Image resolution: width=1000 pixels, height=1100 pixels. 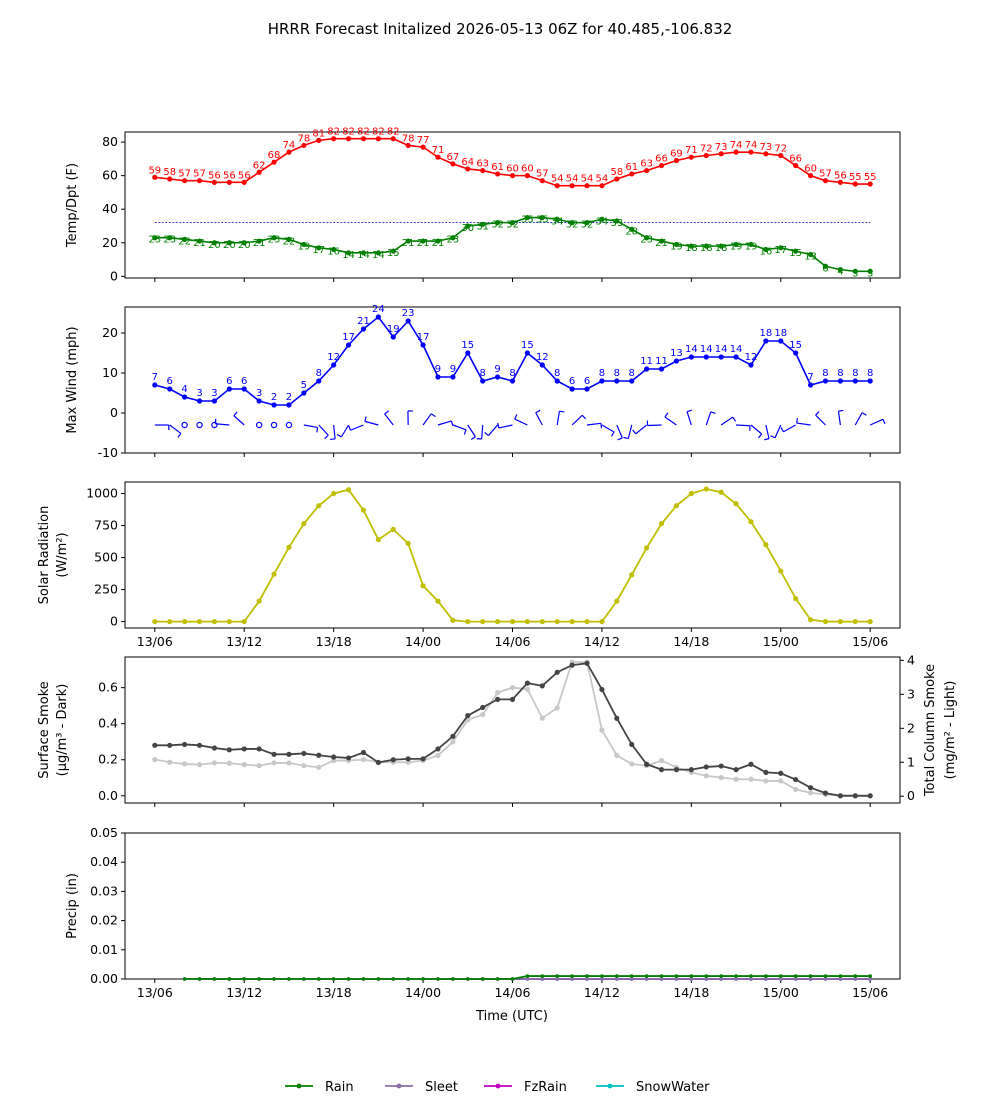 What do you see at coordinates (795, 159) in the screenshot?
I see `temperature-label: 66` at bounding box center [795, 159].